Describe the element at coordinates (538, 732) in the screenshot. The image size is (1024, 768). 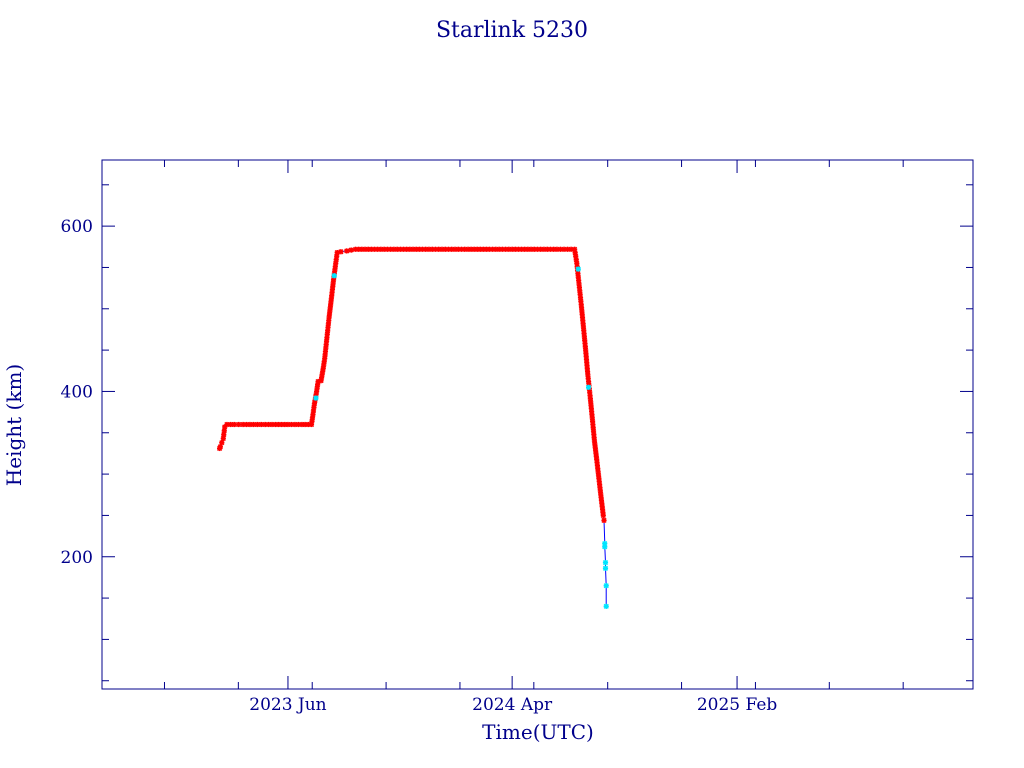
I see `x-axis-label: Time(UTC)` at that location.